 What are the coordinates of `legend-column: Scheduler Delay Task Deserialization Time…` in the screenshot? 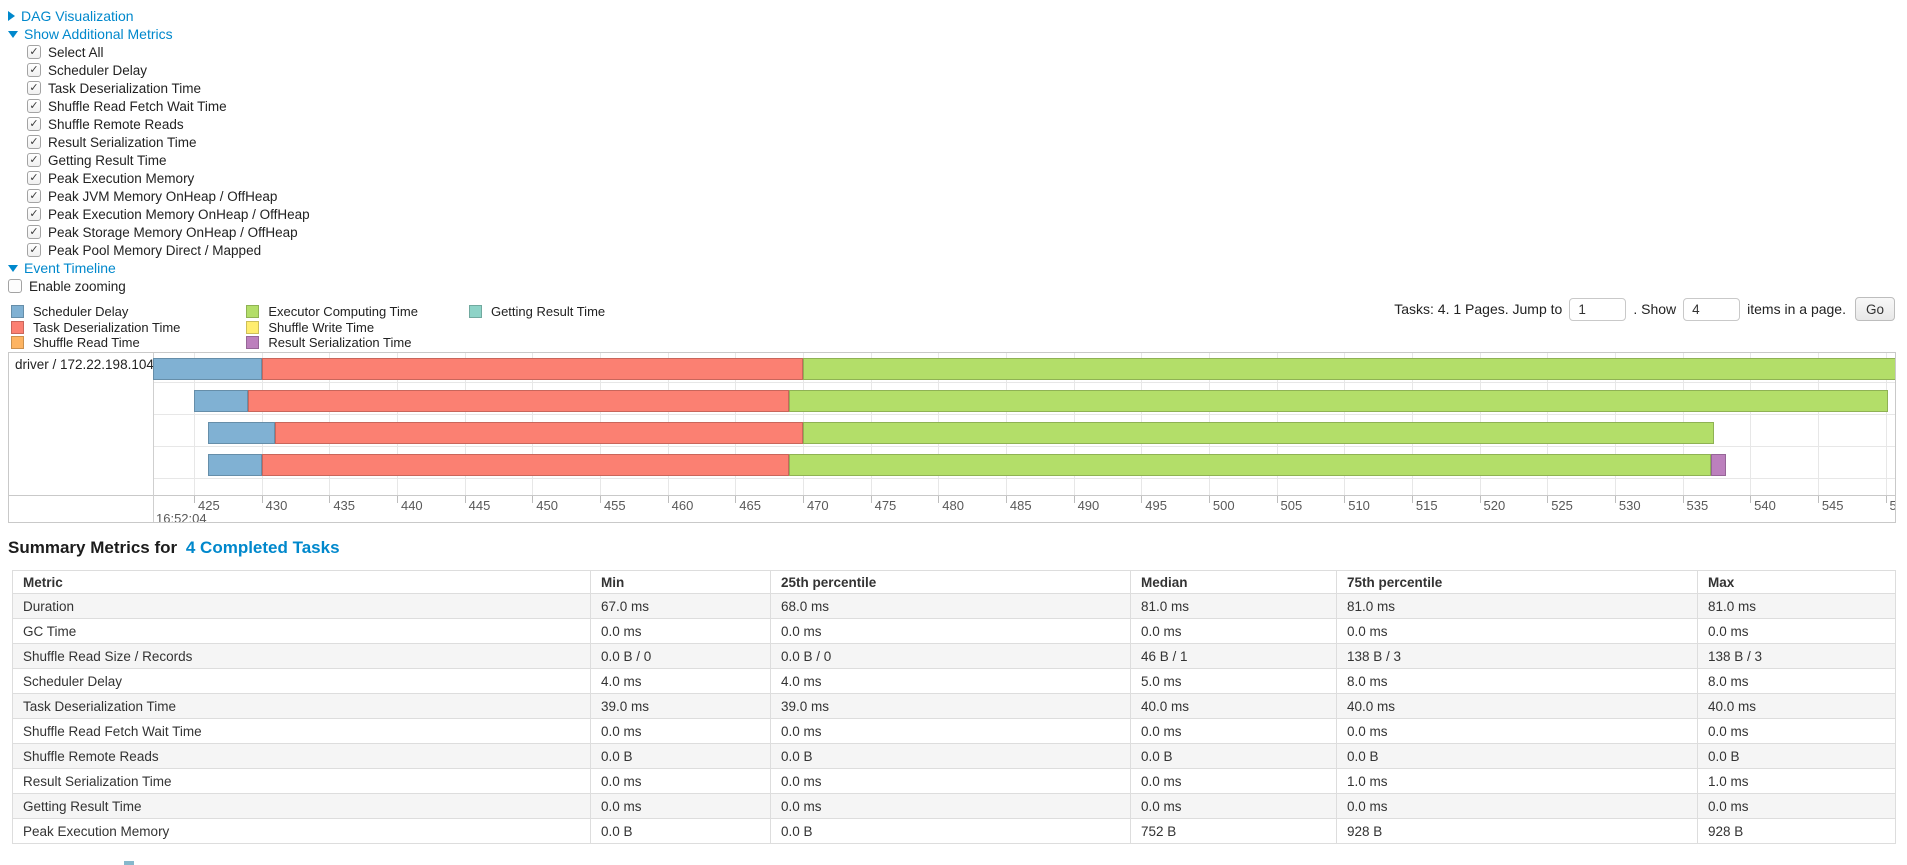 It's located at (112, 327).